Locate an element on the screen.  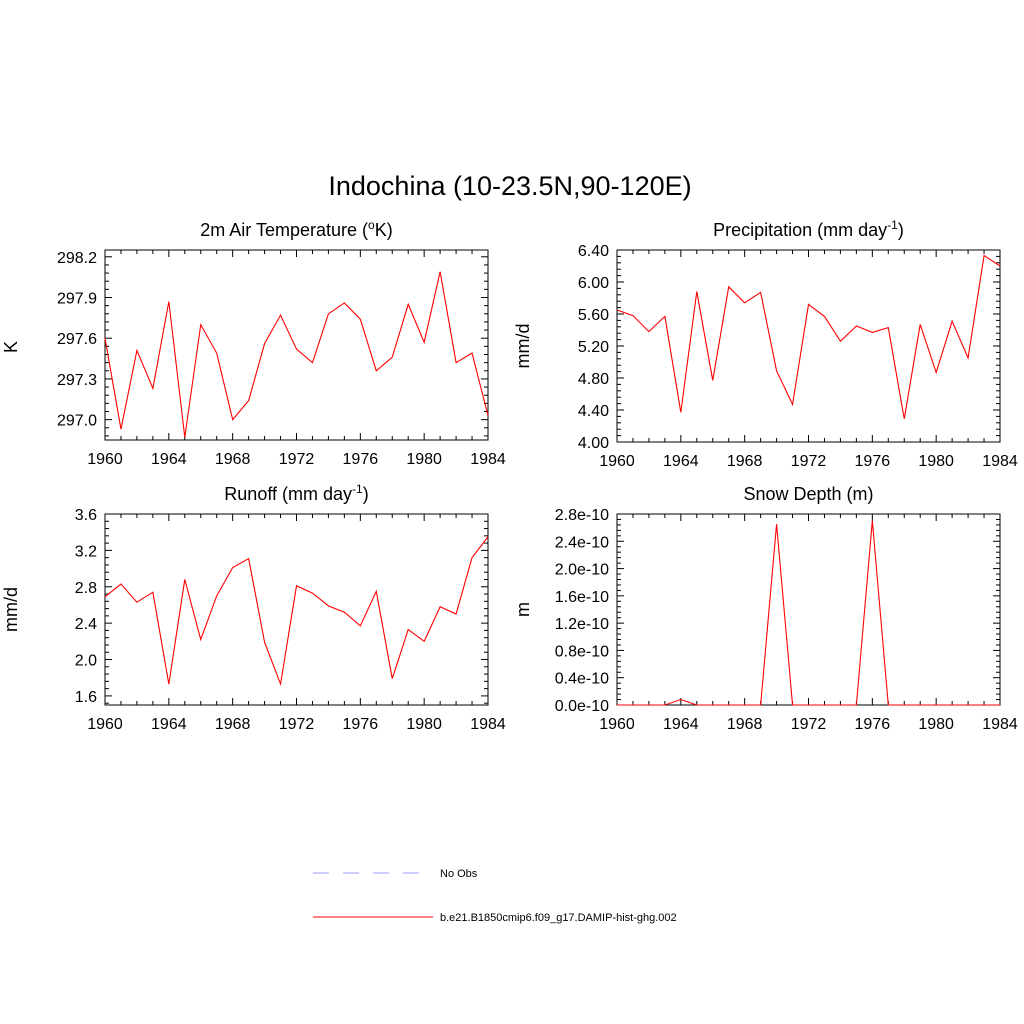
y-tick-label: 4.80 is located at coordinates (593, 379).